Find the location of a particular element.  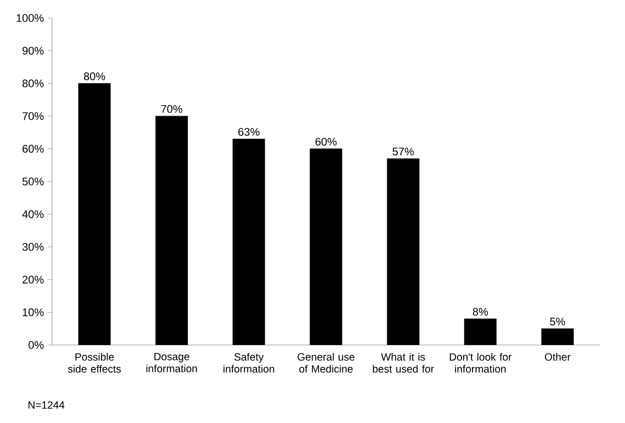

data-label: 80% is located at coordinates (95, 76).